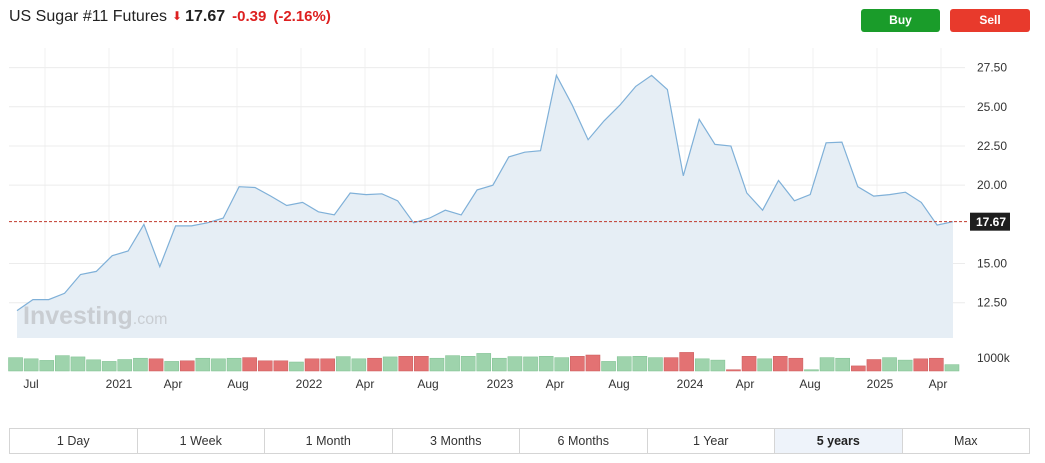  I want to click on range-tab-3-months: 3 Months, so click(456, 441).